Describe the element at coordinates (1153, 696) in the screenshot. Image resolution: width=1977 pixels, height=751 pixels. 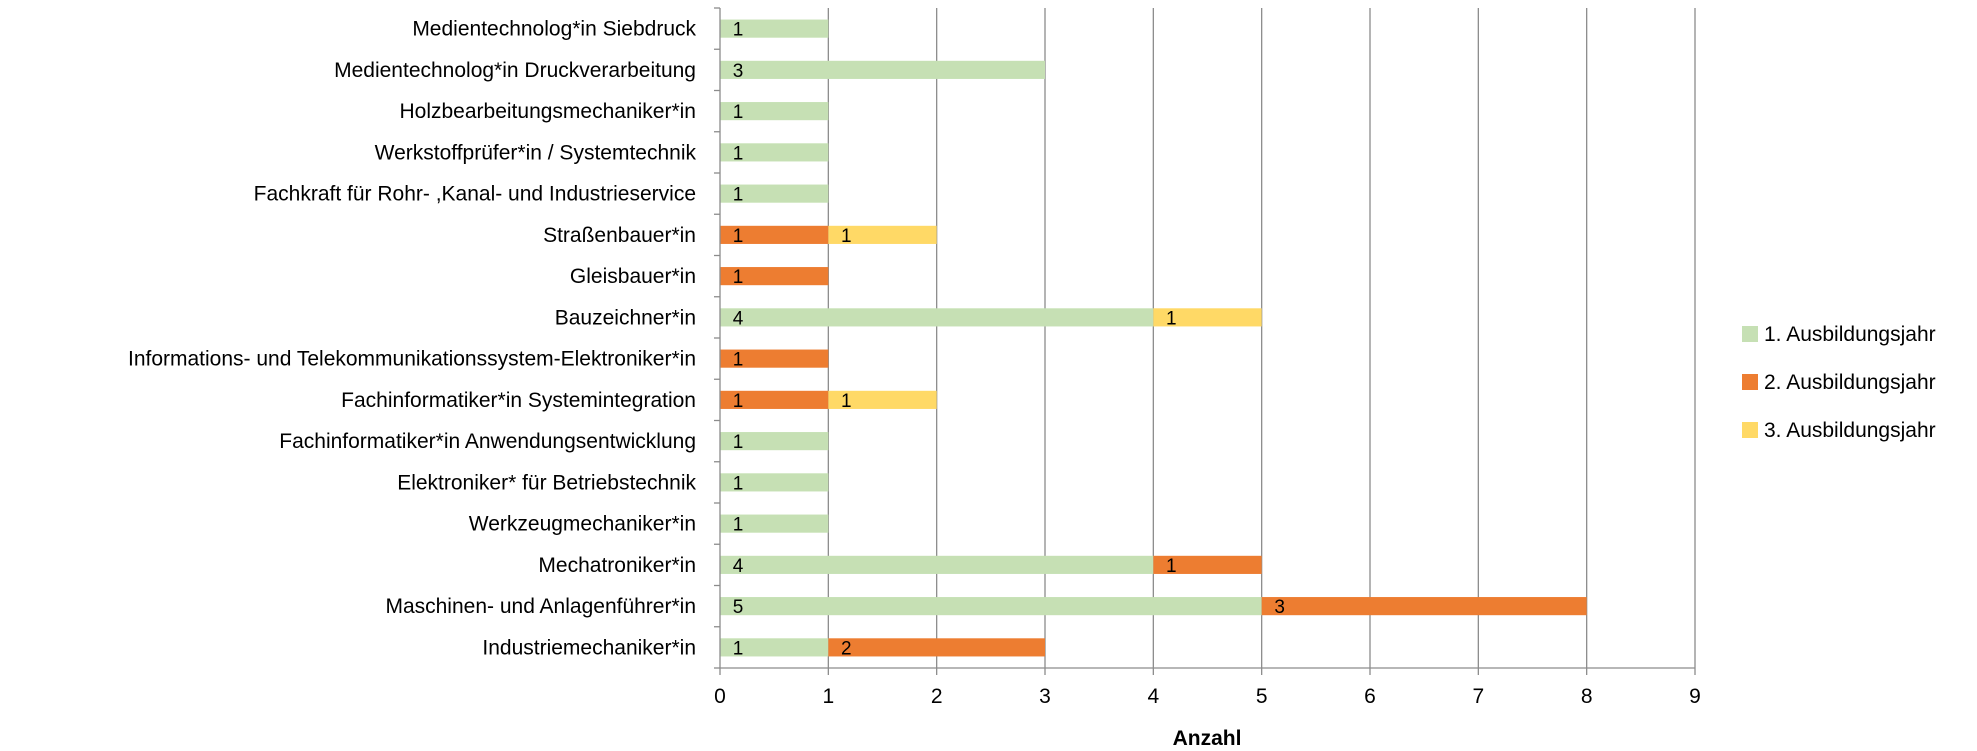
I see `x-tick-label: 4` at that location.